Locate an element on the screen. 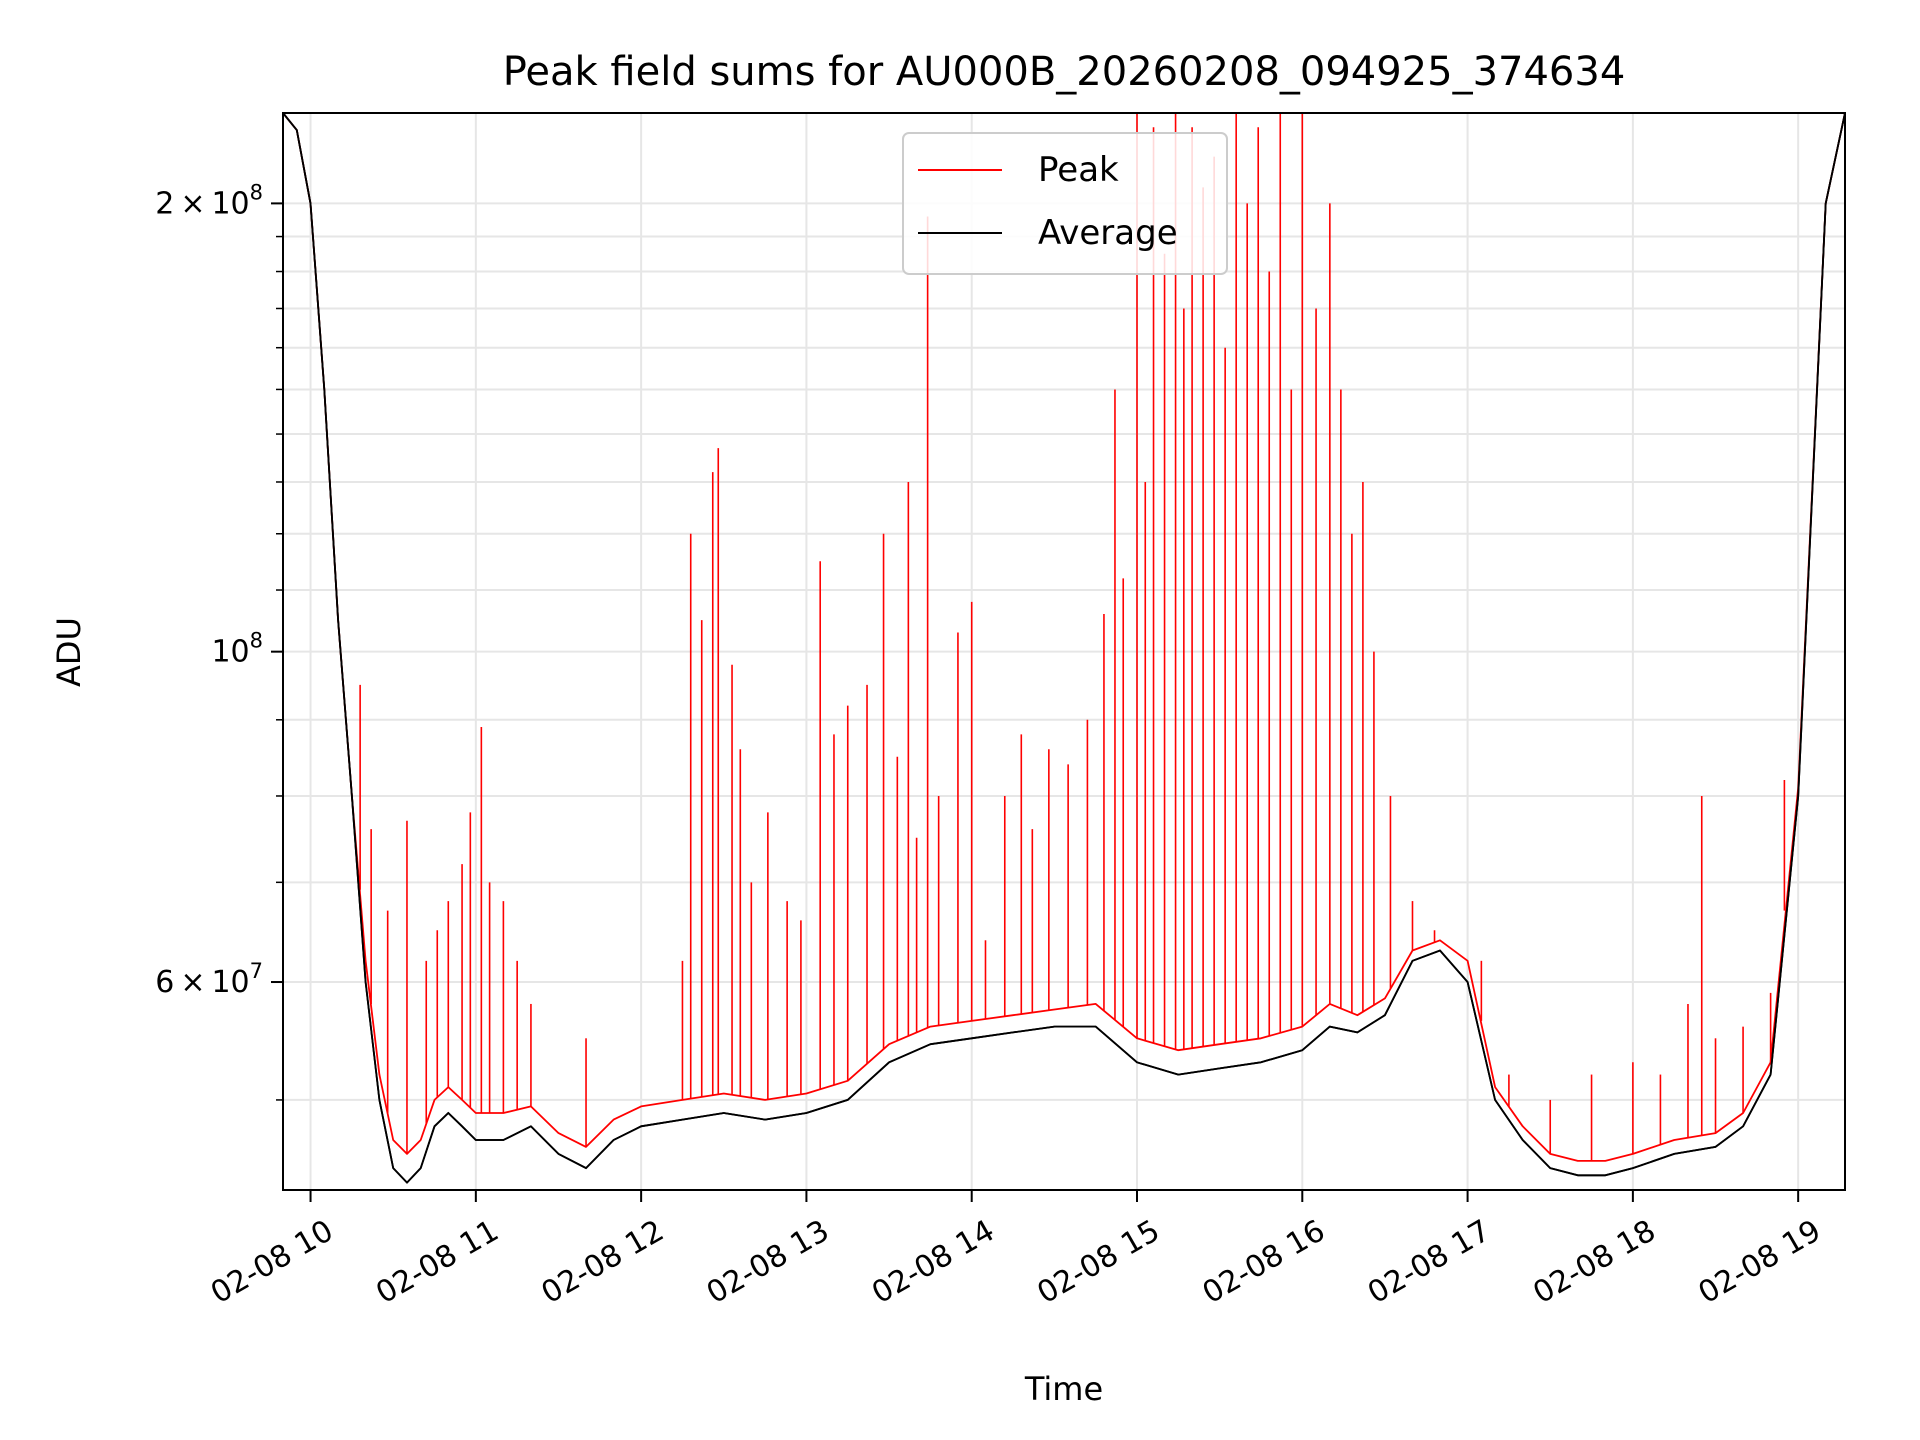 Image resolution: width=1920 pixels, height=1440 pixels. legend-peak-label: Peak is located at coordinates (1078, 170).